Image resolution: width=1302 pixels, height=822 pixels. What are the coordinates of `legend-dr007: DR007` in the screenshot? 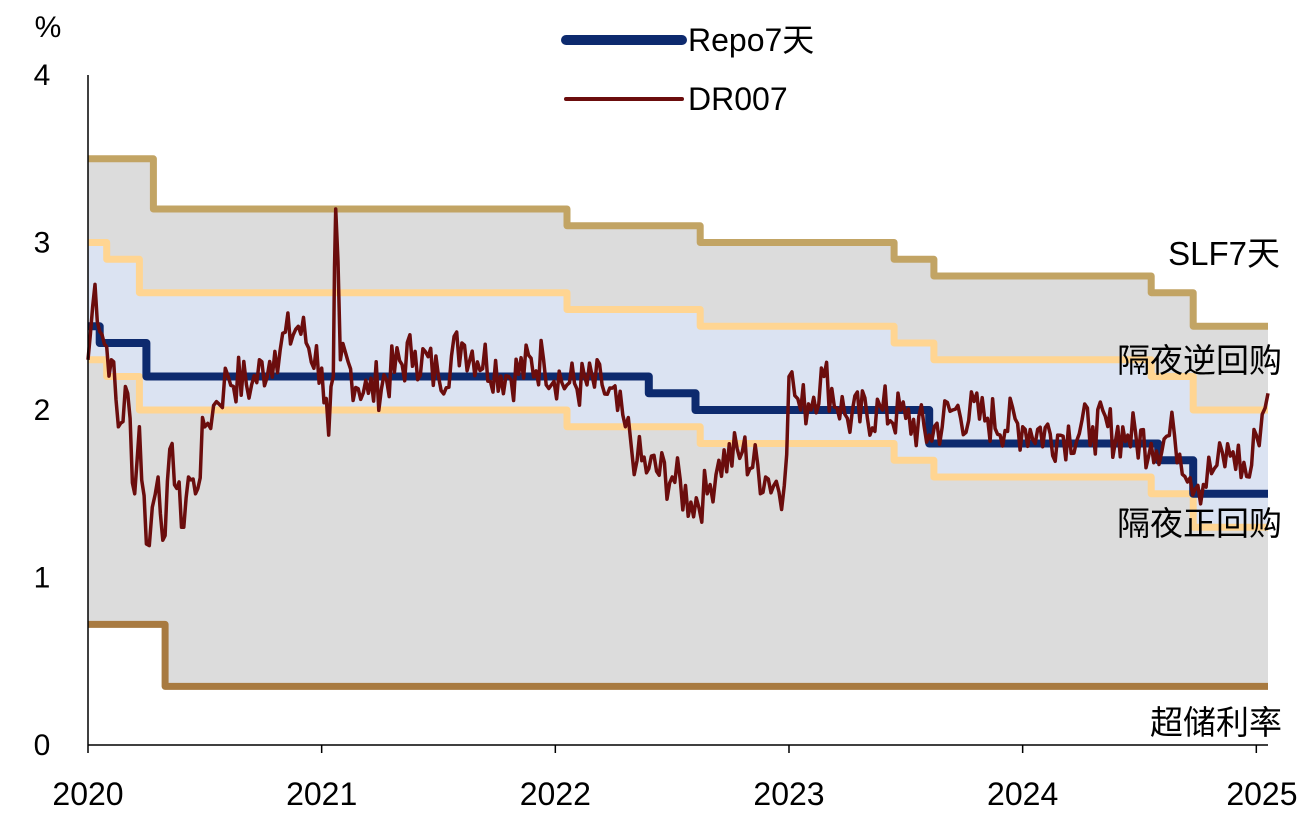 It's located at (676, 99).